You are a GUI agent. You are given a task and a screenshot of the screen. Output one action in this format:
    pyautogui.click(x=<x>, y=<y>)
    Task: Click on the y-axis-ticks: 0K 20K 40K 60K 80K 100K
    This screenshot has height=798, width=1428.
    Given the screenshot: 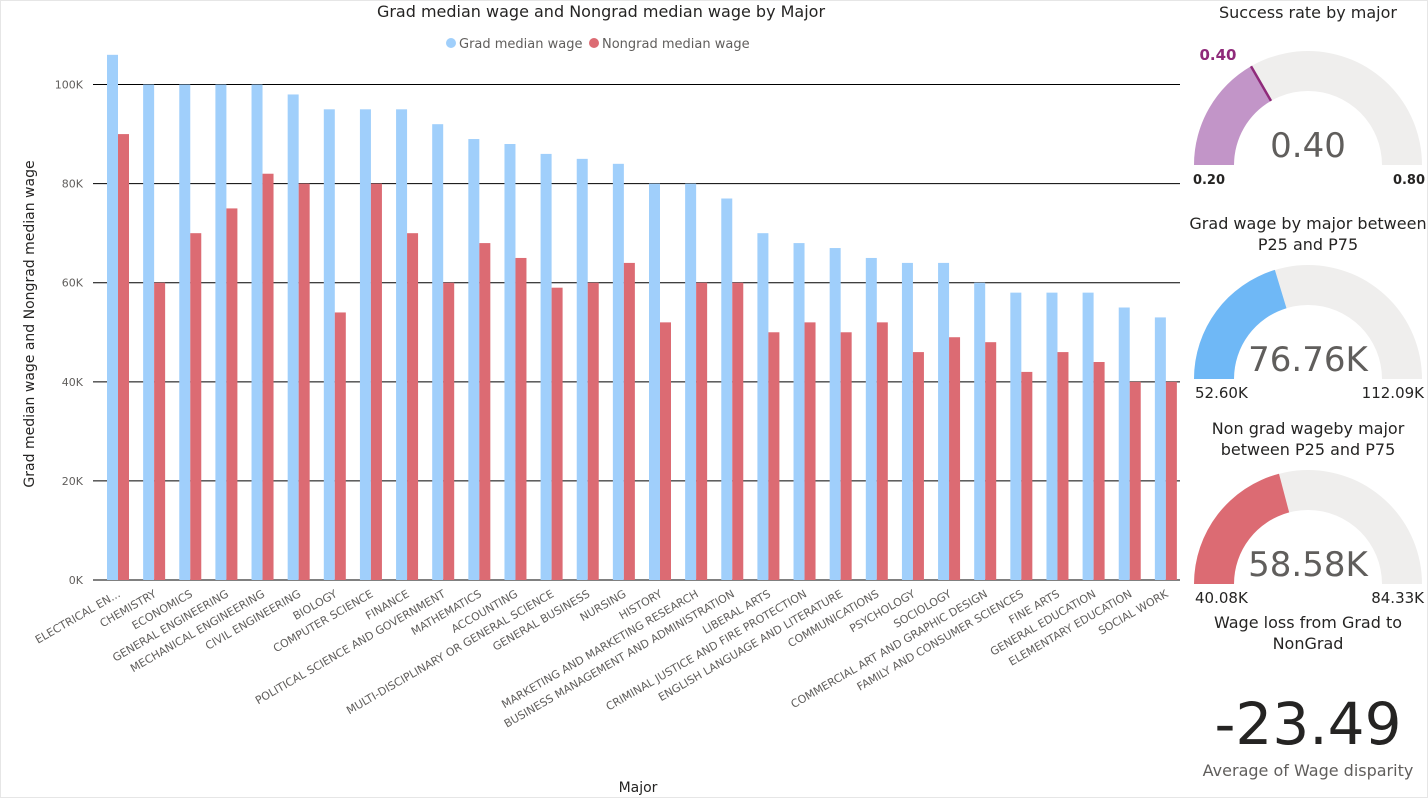 What is the action you would take?
    pyautogui.click(x=69, y=333)
    